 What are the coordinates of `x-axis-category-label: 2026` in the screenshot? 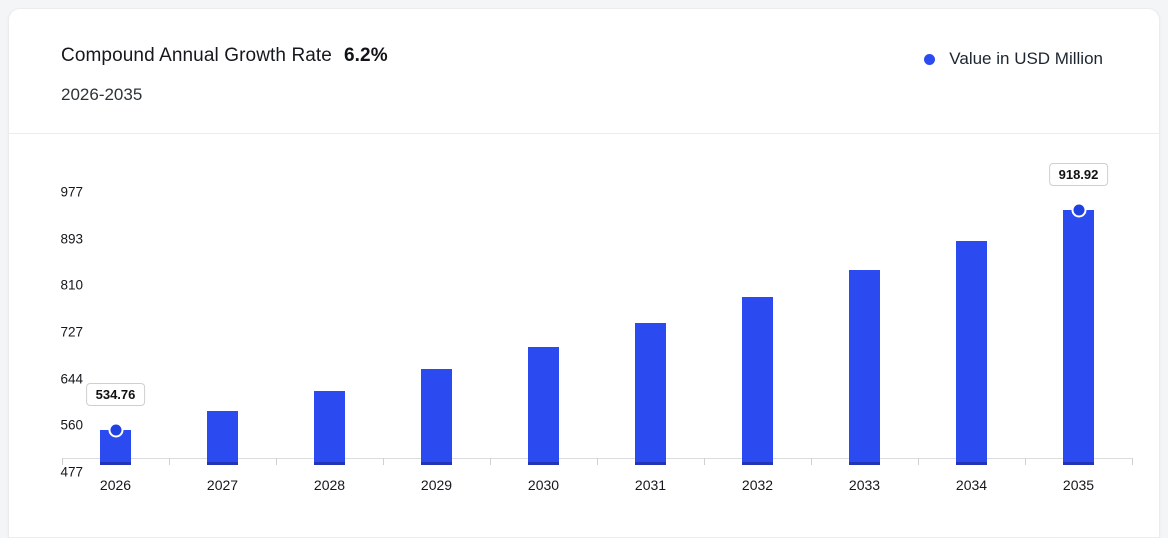 It's located at (115, 485).